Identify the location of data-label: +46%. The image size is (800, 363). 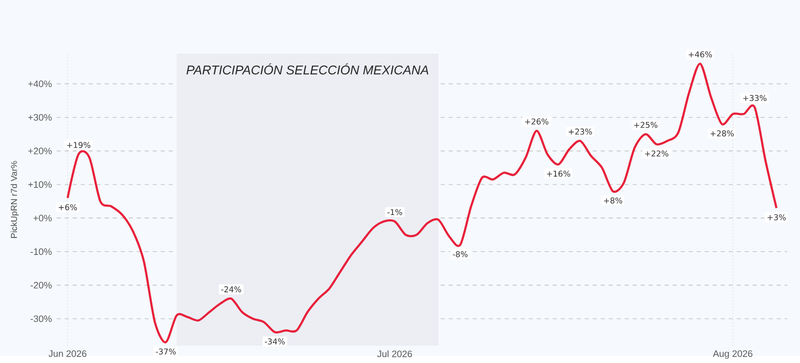
(700, 54).